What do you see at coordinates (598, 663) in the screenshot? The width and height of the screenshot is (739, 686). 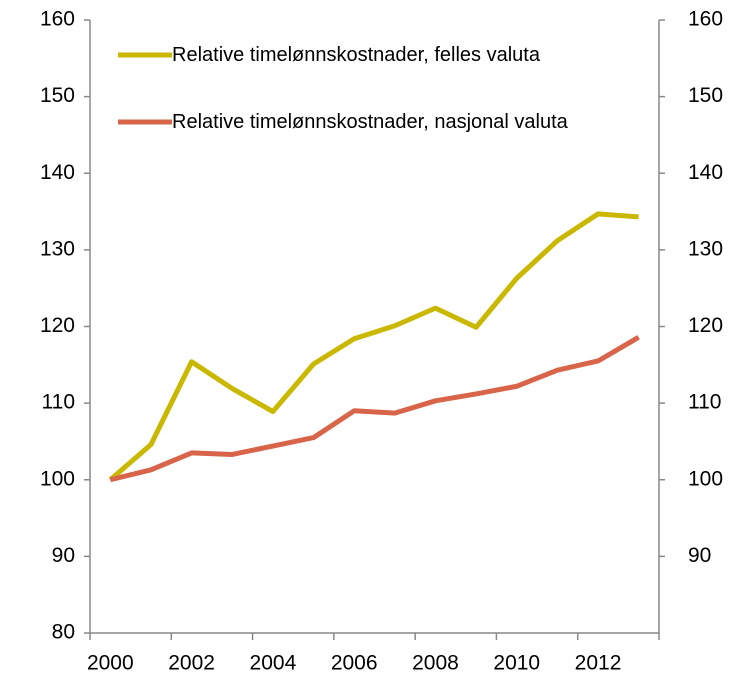 I see `x-tick-label: 2012` at bounding box center [598, 663].